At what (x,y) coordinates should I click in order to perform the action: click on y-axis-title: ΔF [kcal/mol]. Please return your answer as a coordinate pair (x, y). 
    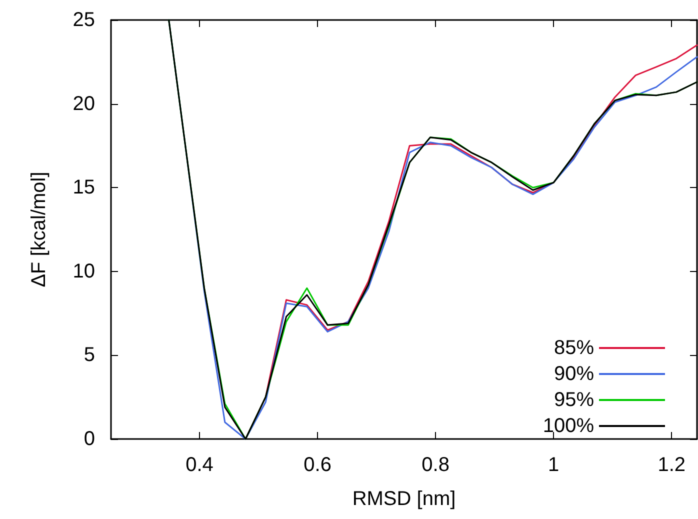
    Looking at the image, I should click on (39, 230).